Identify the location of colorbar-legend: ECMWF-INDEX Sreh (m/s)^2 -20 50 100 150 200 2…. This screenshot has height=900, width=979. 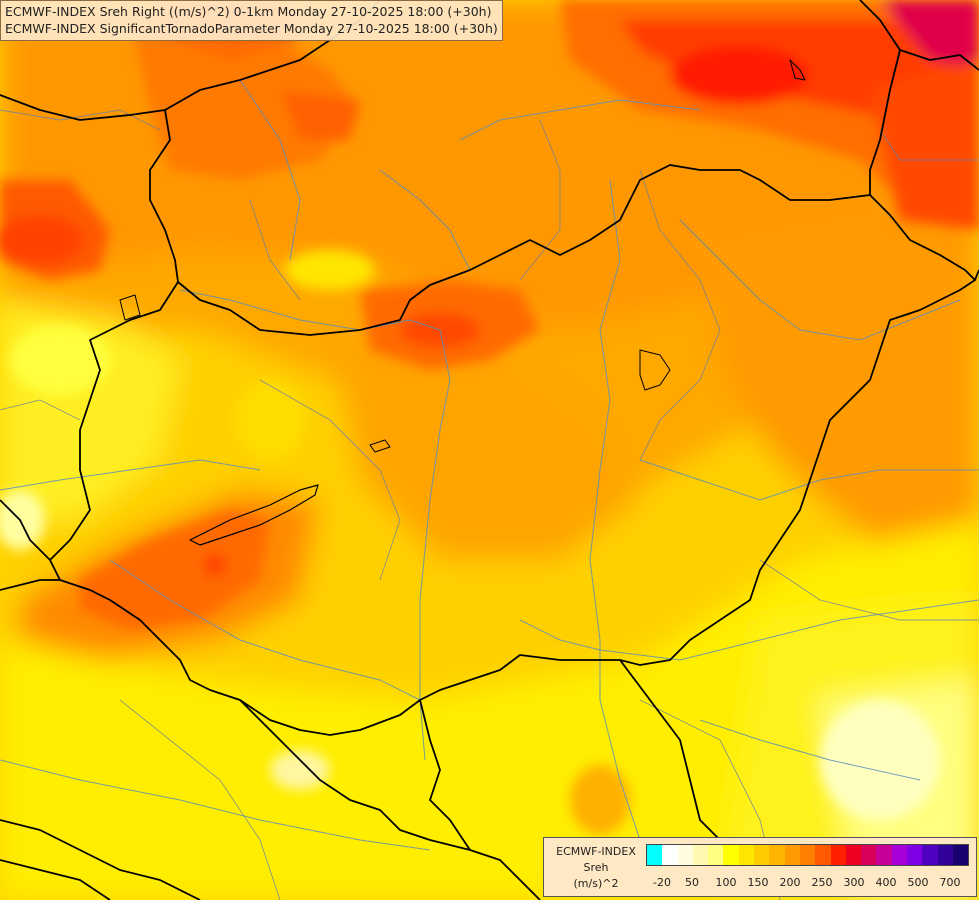
(760, 867).